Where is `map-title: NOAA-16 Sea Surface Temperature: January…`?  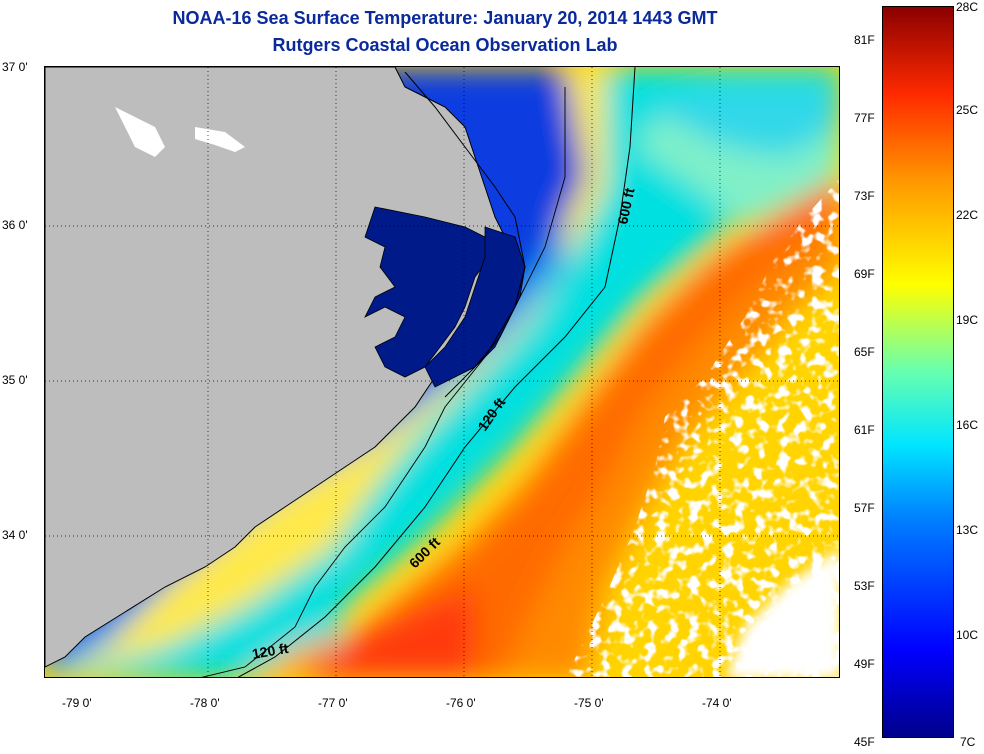
map-title: NOAA-16 Sea Surface Temperature: January… is located at coordinates (445, 18).